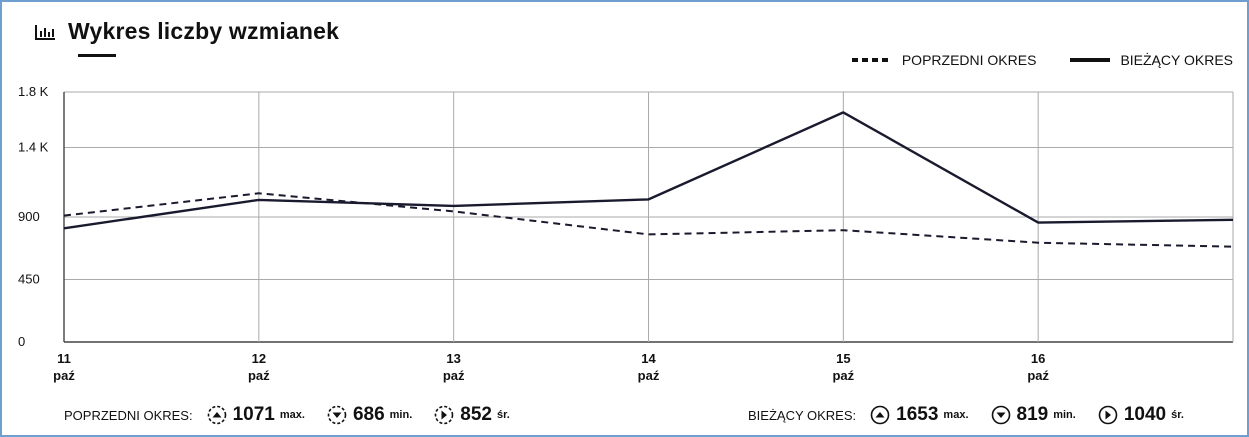 The width and height of the screenshot is (1249, 437). I want to click on stat-value: 686, so click(368, 414).